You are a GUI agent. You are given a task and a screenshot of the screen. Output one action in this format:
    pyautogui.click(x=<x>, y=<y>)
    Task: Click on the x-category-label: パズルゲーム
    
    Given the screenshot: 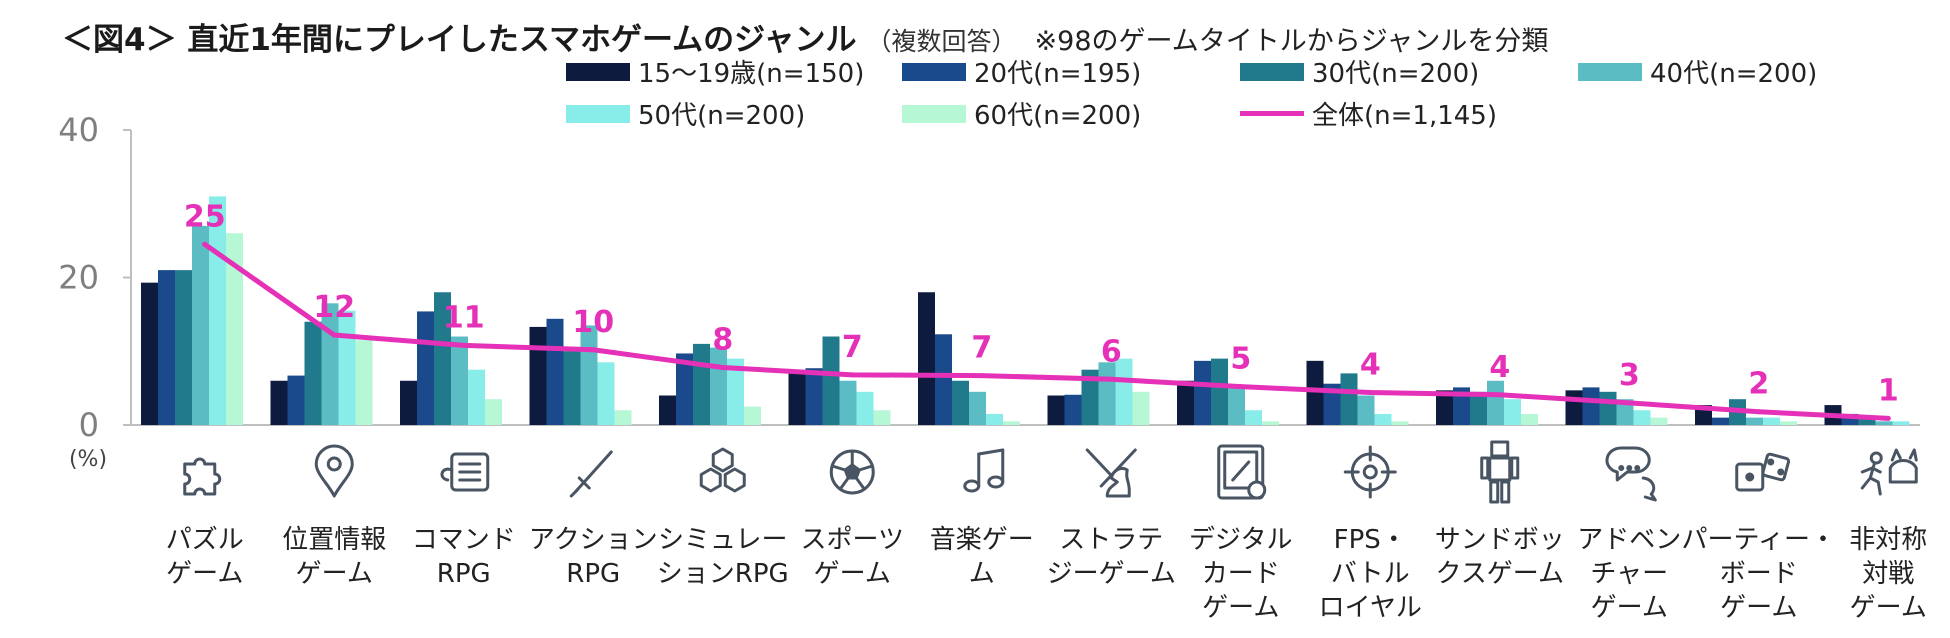 What is the action you would take?
    pyautogui.click(x=205, y=557)
    